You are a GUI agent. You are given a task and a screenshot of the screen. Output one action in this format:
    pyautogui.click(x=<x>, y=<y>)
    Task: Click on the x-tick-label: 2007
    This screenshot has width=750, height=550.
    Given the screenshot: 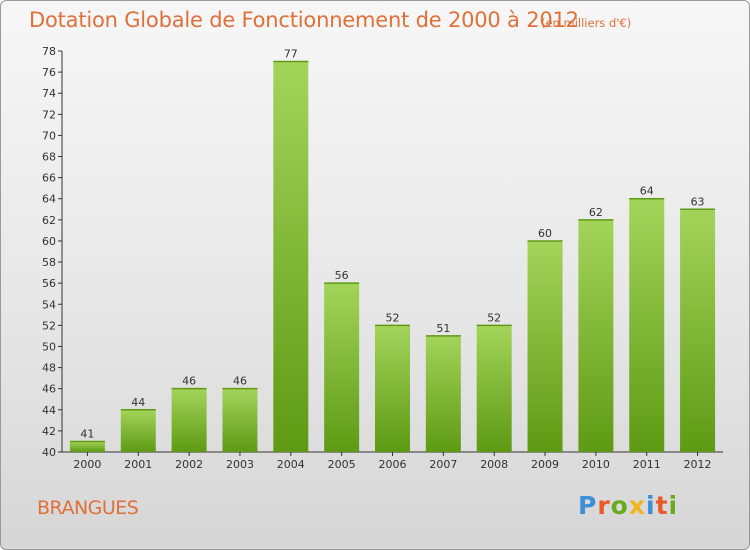 What is the action you would take?
    pyautogui.click(x=443, y=464)
    